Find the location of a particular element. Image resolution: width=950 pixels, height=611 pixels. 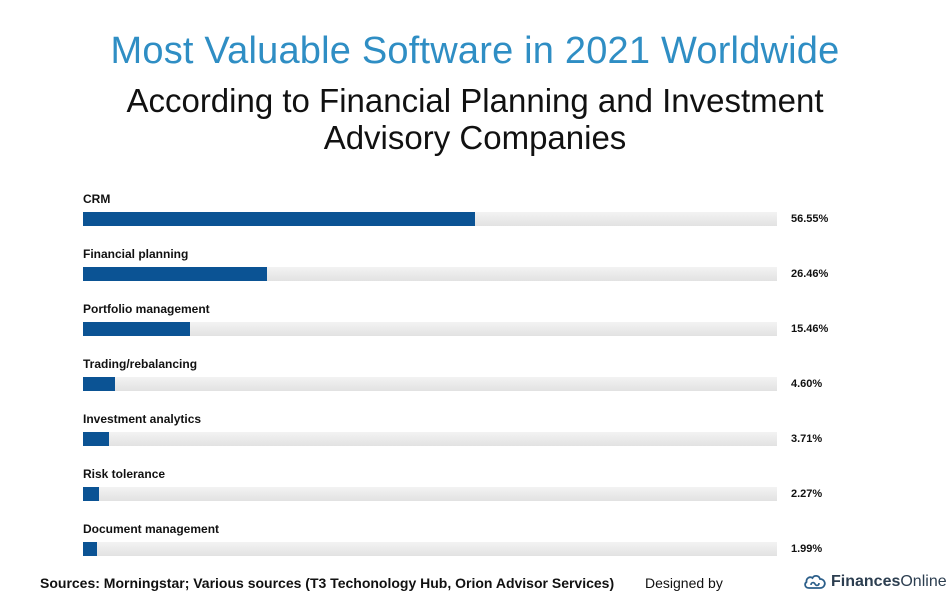

value-label: 56.55% is located at coordinates (810, 219).